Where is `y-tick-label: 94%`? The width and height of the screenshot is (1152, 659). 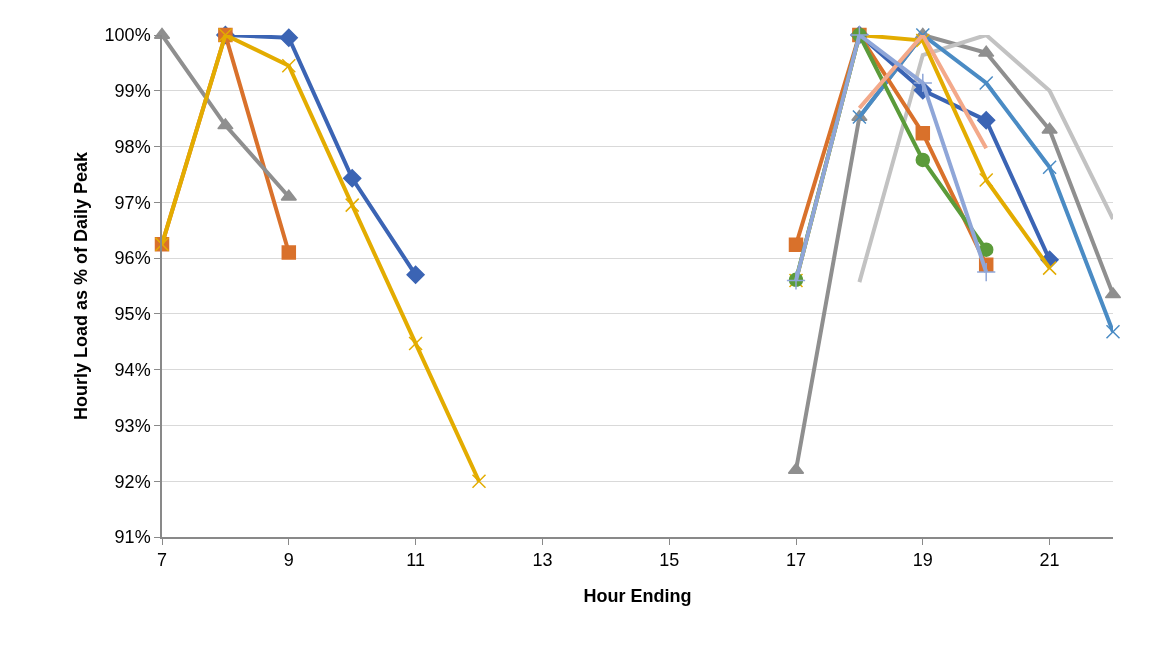 y-tick-label: 94% is located at coordinates (132, 369).